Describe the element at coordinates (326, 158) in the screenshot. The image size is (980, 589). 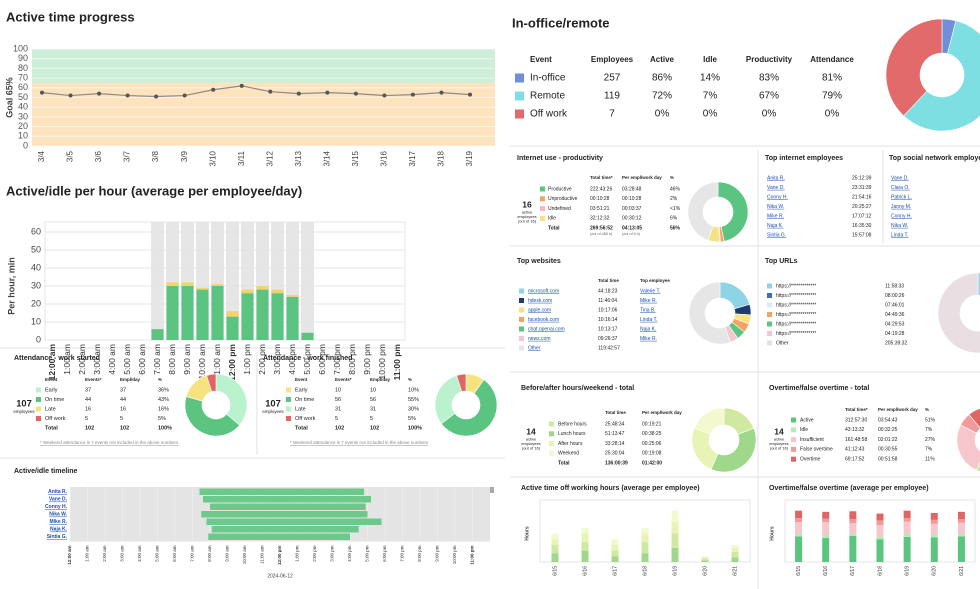
I see `x-tick-label: 3/14` at that location.